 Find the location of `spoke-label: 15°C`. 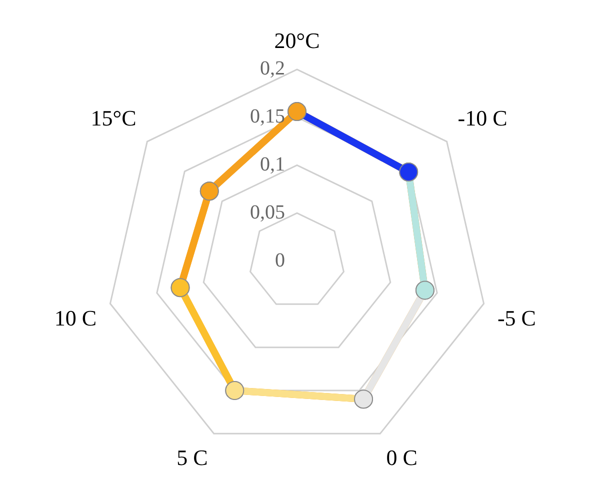

spoke-label: 15°C is located at coordinates (113, 117).